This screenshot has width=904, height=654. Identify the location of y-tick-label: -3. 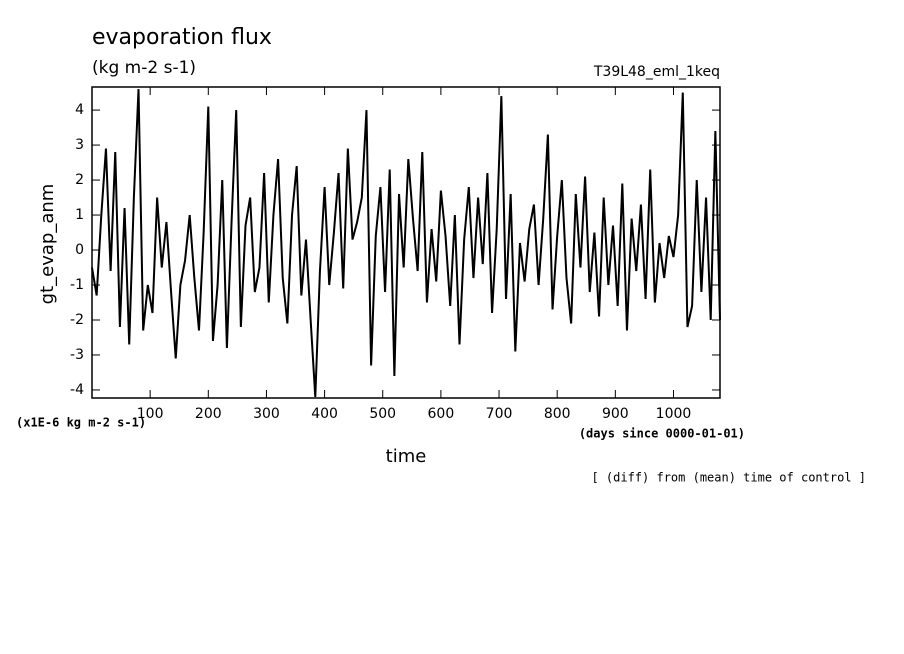
(77, 355).